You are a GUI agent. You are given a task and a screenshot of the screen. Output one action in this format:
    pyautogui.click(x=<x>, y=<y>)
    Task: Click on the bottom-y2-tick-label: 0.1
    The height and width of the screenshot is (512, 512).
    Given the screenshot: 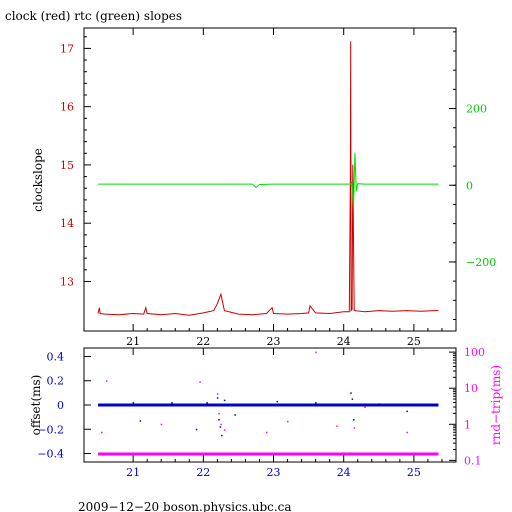 What is the action you would take?
    pyautogui.click(x=473, y=460)
    